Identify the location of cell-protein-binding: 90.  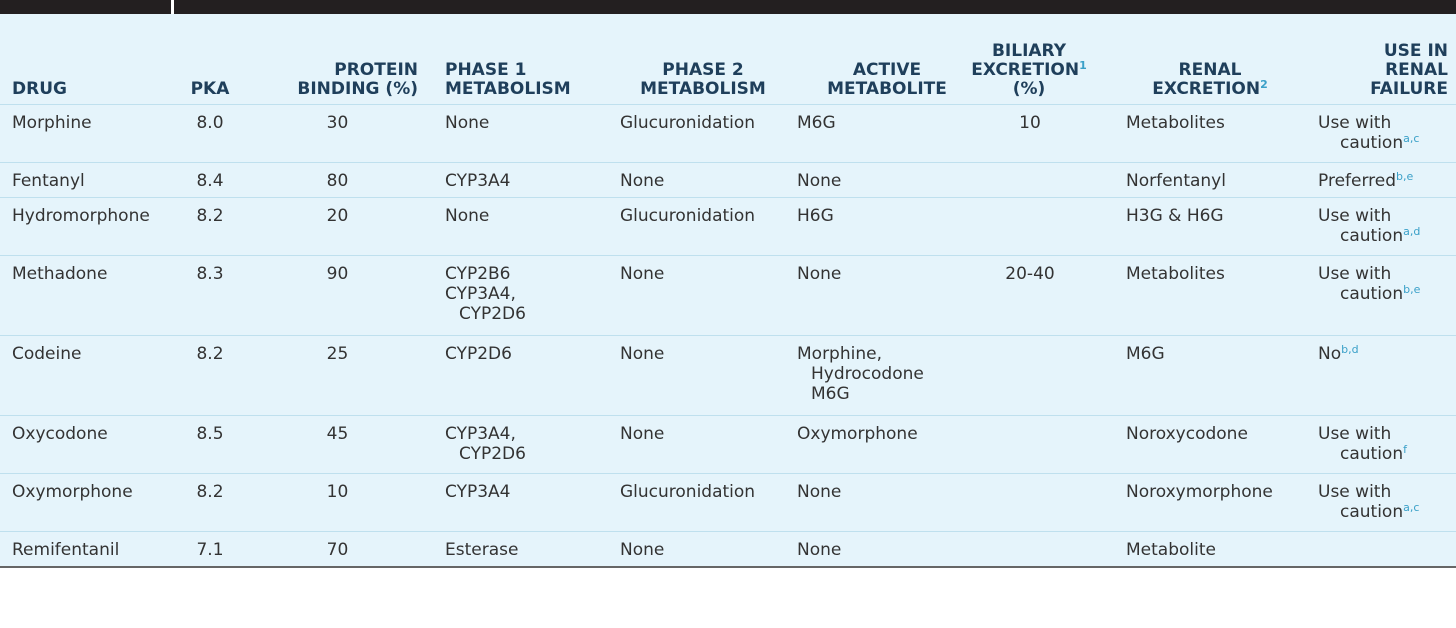
(337, 274).